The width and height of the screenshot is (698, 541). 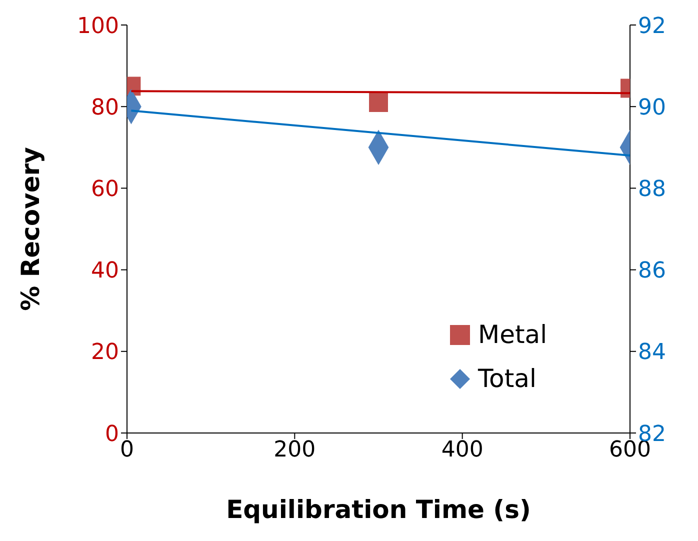 What do you see at coordinates (105, 353) in the screenshot?
I see `y-tick-label: 20` at bounding box center [105, 353].